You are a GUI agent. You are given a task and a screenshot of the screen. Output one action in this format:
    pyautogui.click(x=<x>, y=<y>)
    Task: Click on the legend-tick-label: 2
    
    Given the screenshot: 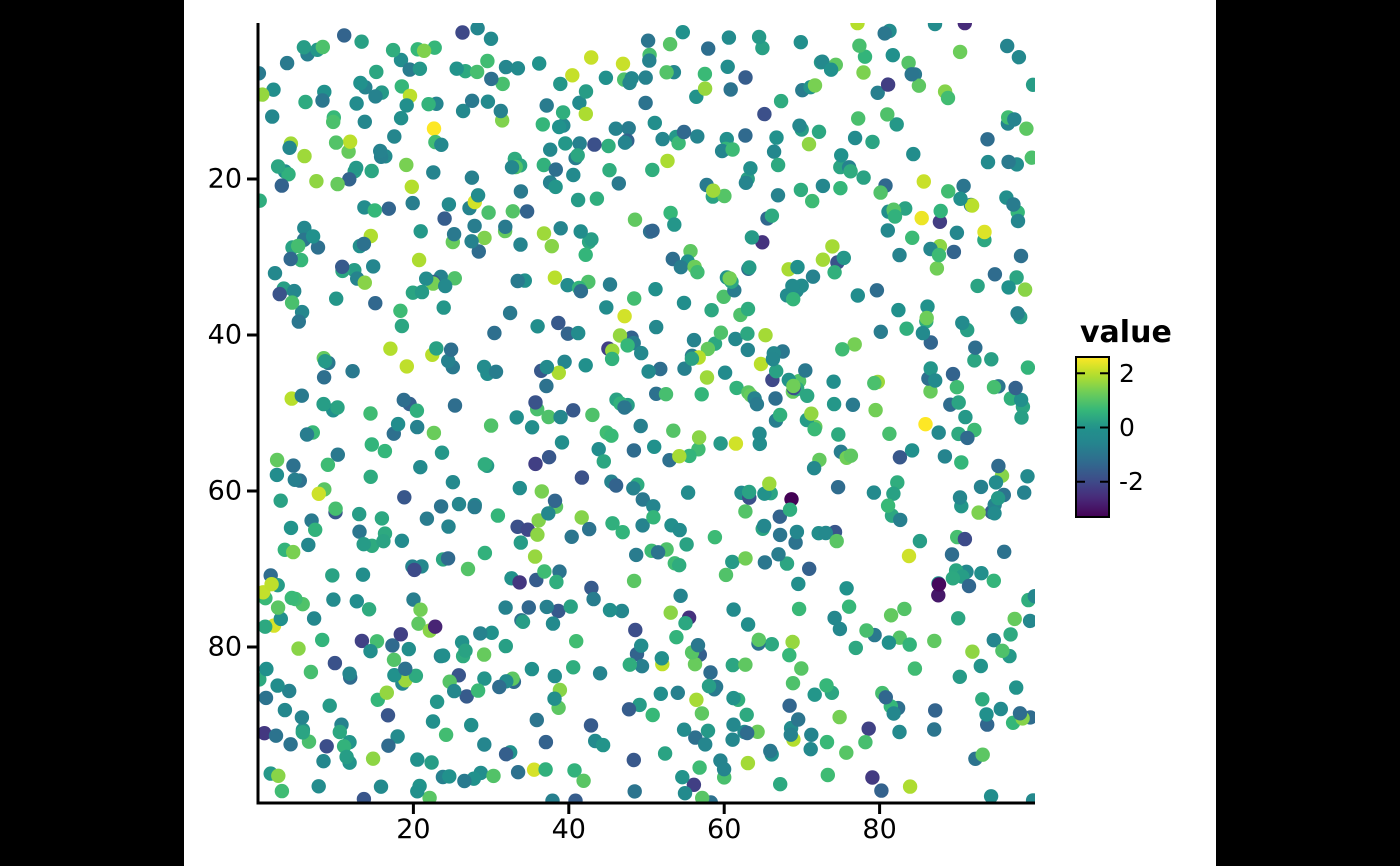 What is the action you would take?
    pyautogui.click(x=1127, y=373)
    